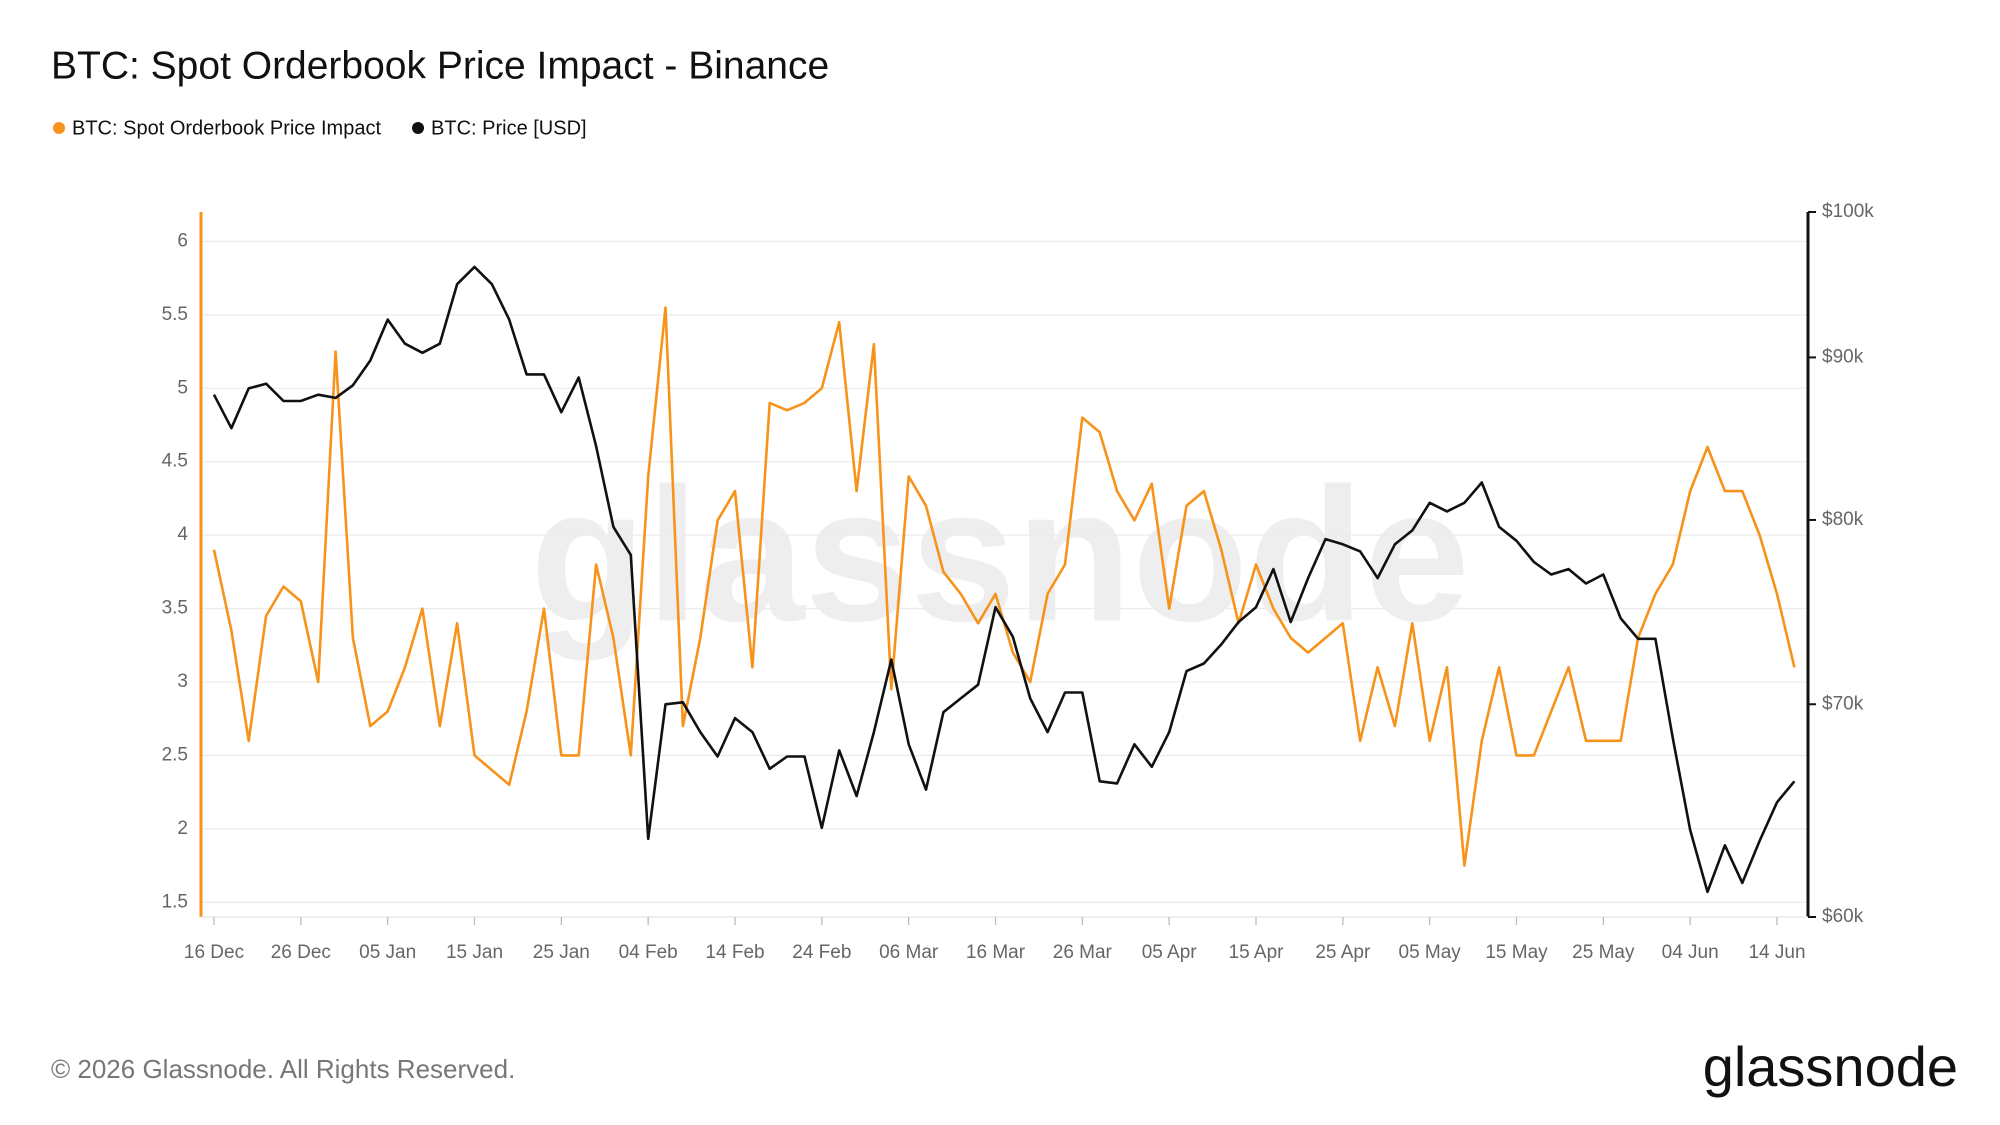 The height and width of the screenshot is (1125, 2000). I want to click on x-tick-label: 26 Dec, so click(301, 952).